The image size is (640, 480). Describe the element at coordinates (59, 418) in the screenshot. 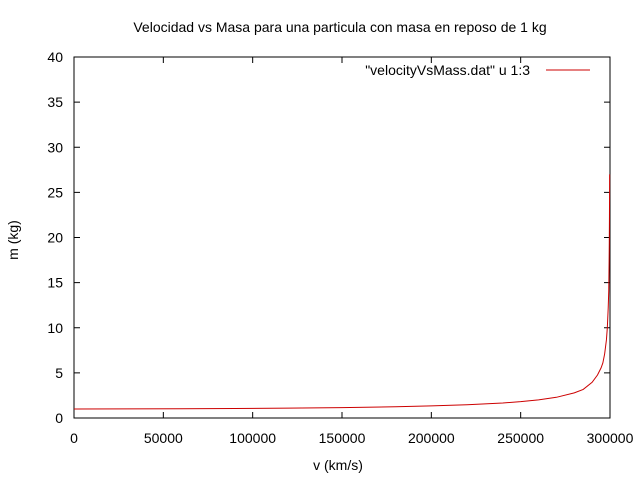

I see `y-tick-label: 0` at that location.